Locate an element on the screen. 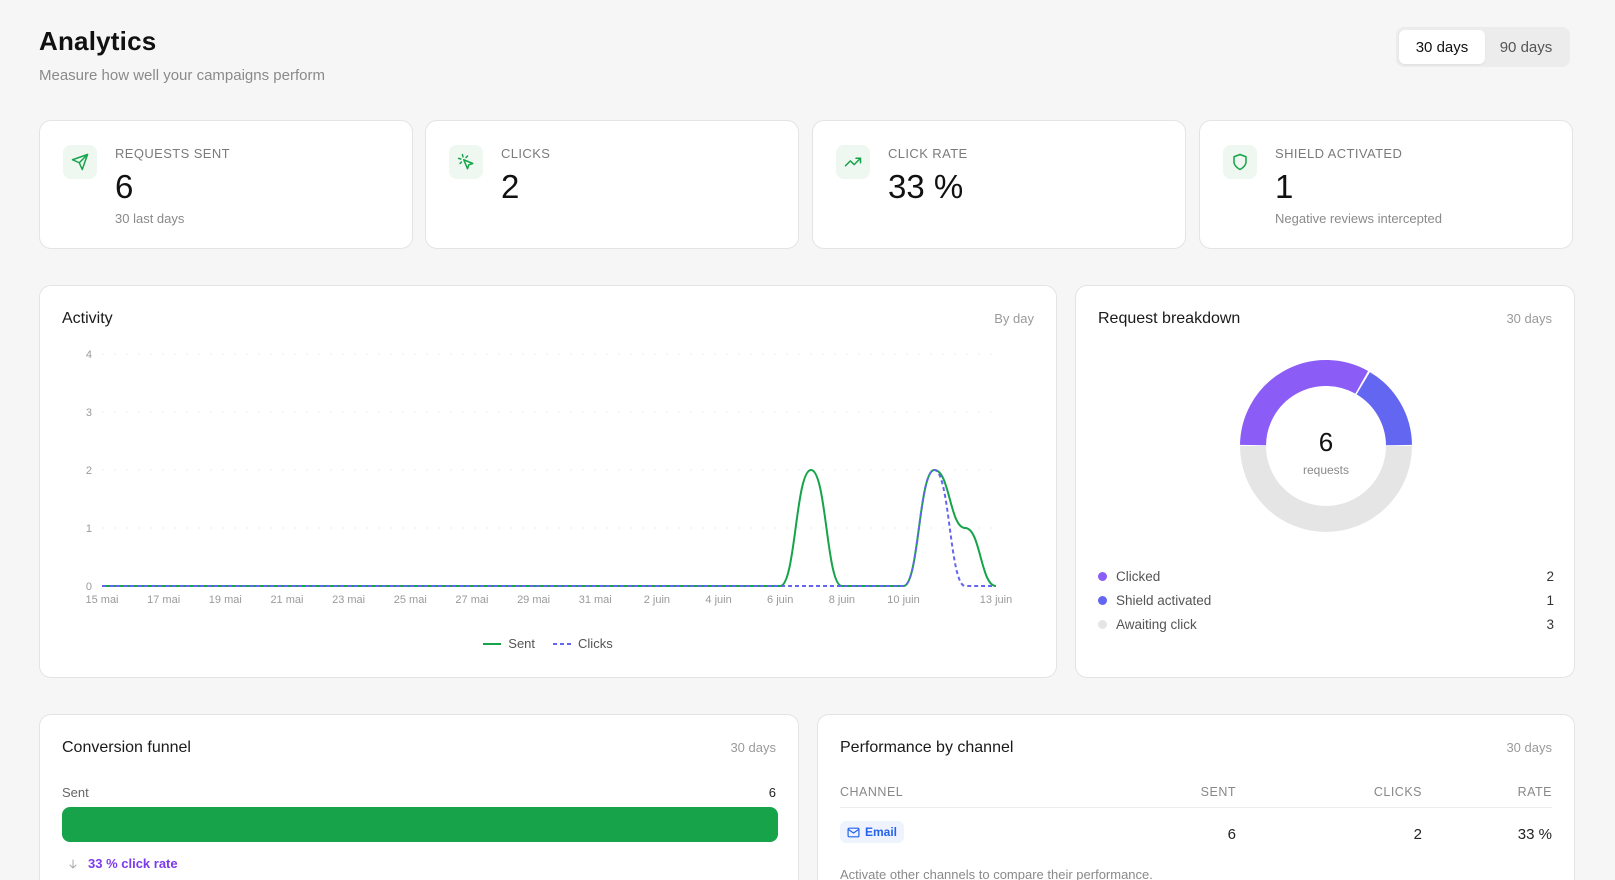  legend-label-clicks: Clicks is located at coordinates (595, 643).